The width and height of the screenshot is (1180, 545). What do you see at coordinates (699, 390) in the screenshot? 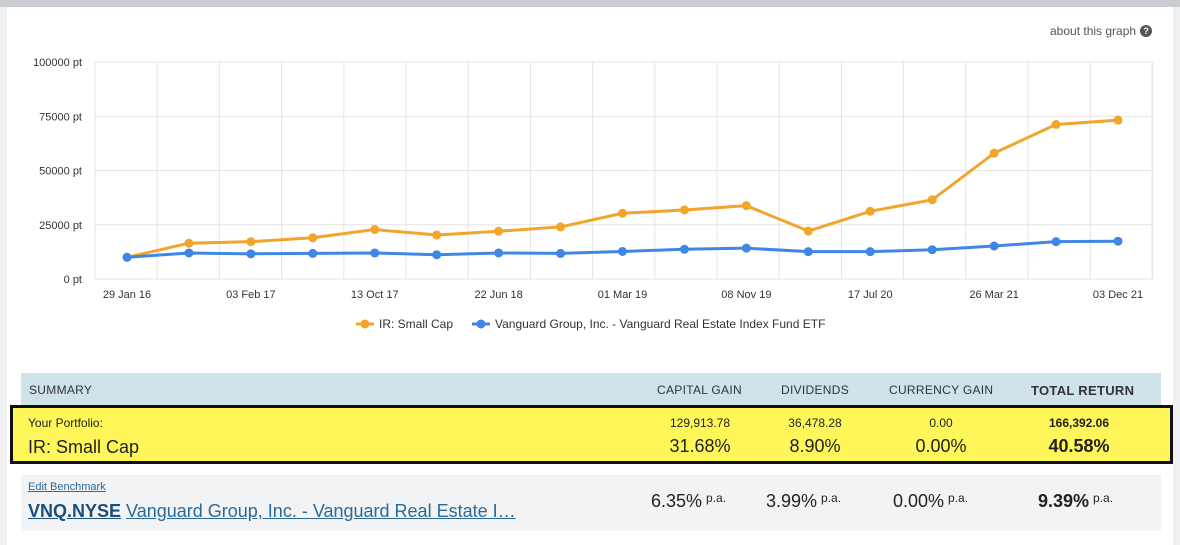
I see `capital-gain-header: CAPITAL GAIN` at bounding box center [699, 390].